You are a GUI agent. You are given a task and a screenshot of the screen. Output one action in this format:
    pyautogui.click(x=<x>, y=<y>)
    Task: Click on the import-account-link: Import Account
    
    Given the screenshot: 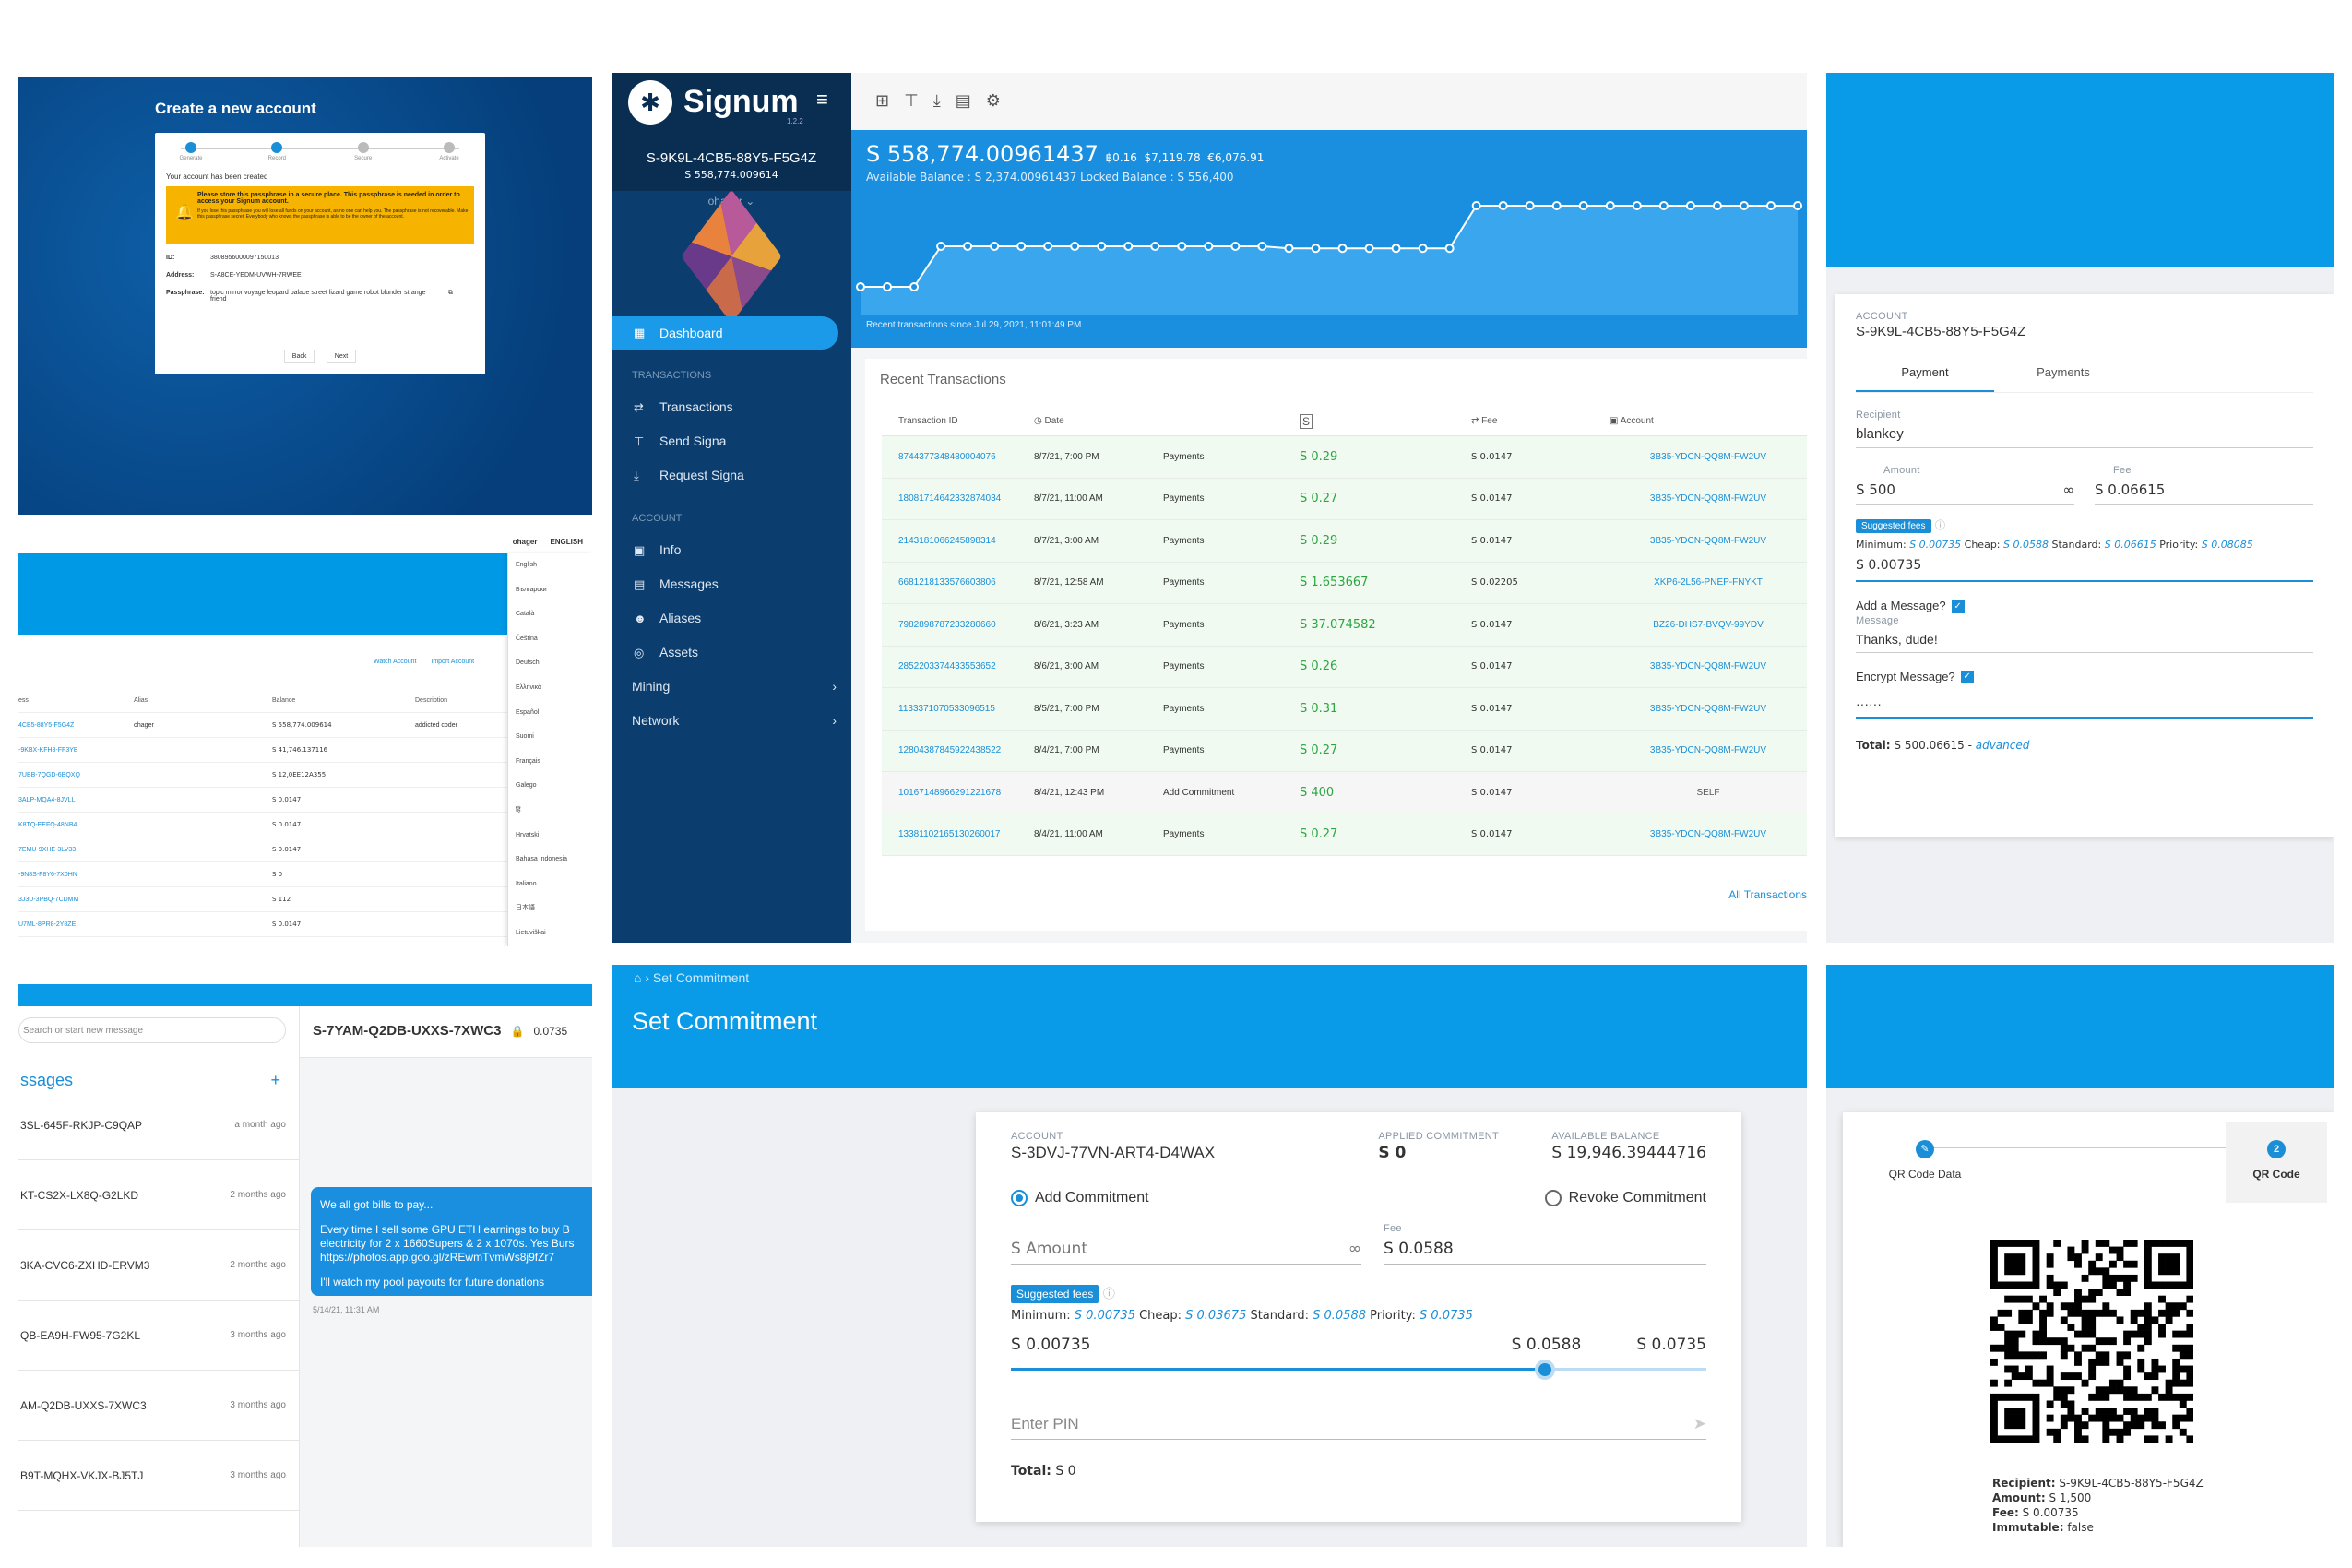 What is the action you would take?
    pyautogui.click(x=453, y=662)
    